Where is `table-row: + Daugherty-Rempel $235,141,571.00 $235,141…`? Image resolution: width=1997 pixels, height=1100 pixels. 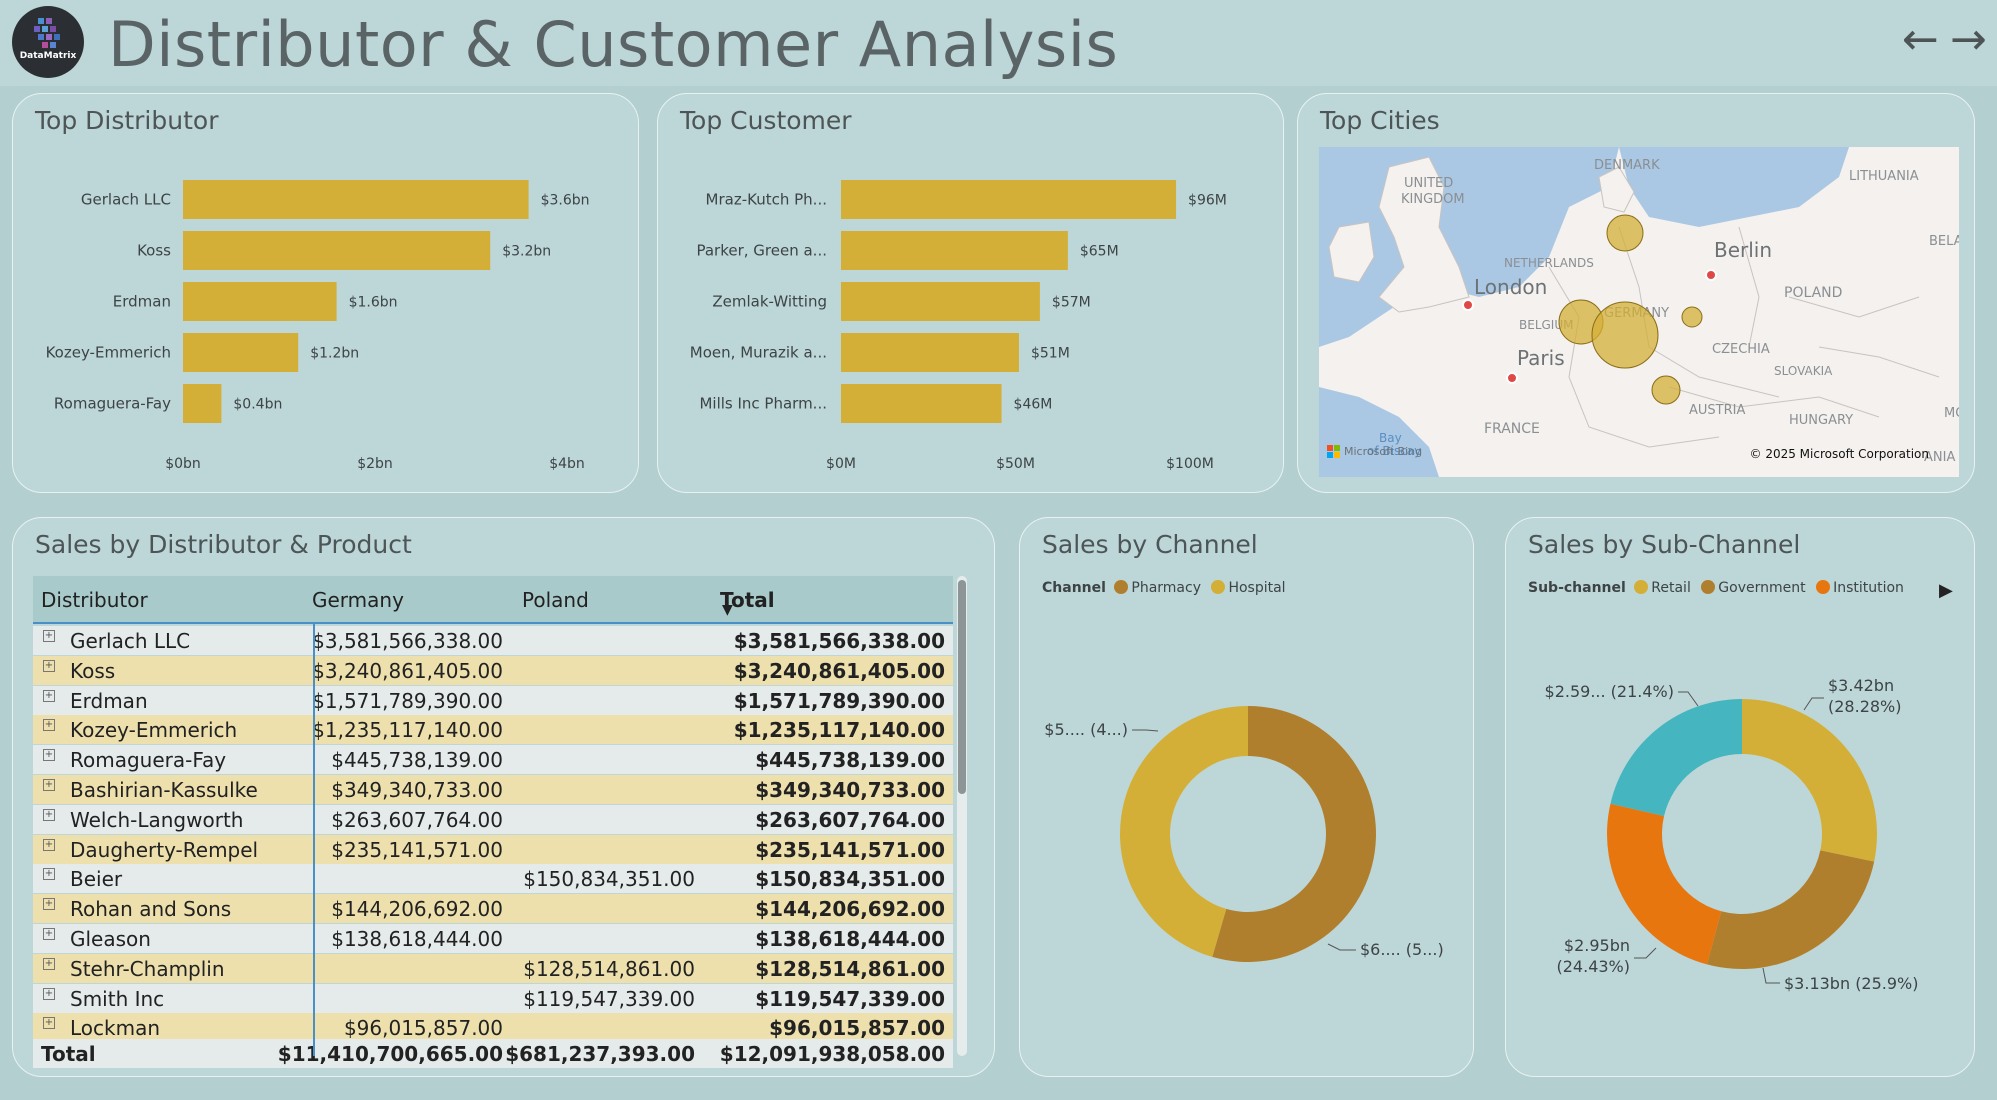 table-row: + Daugherty-Rempel $235,141,571.00 $235,141… is located at coordinates (493, 849).